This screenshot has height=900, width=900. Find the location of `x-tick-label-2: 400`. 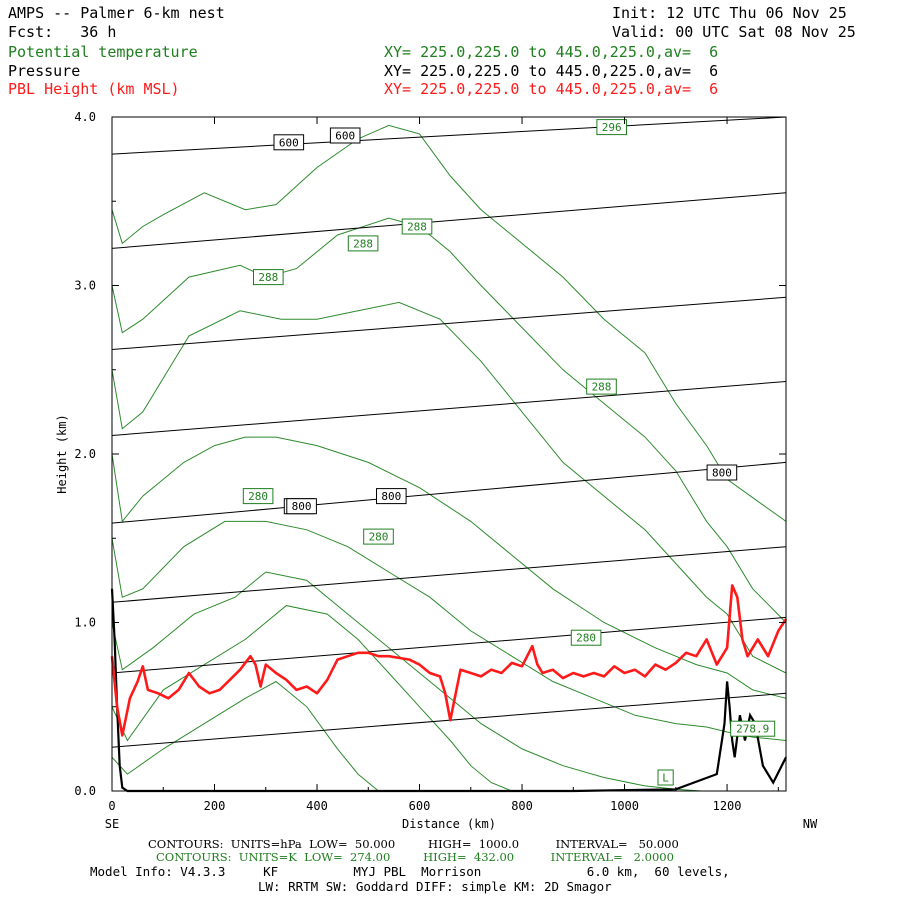

x-tick-label-2: 400 is located at coordinates (317, 806).